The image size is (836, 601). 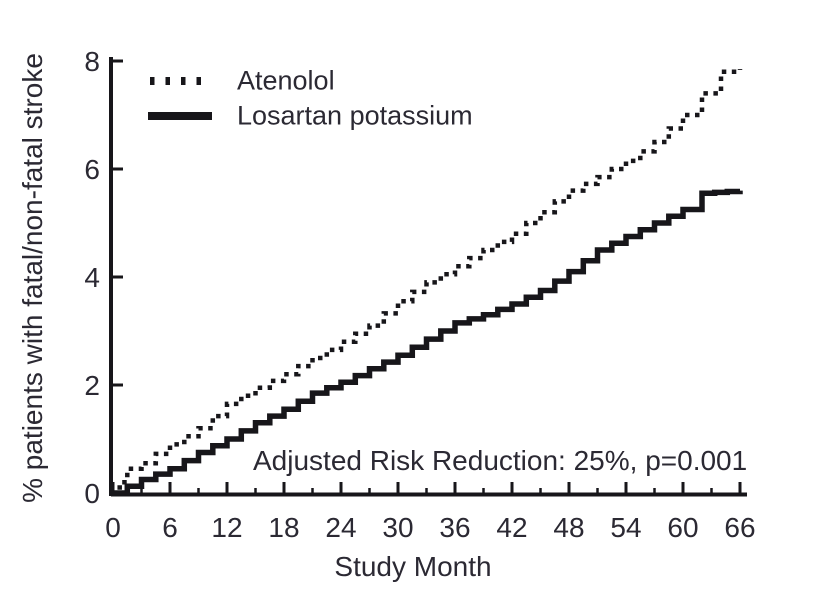 I want to click on x-tick-label: 24, so click(x=340, y=527).